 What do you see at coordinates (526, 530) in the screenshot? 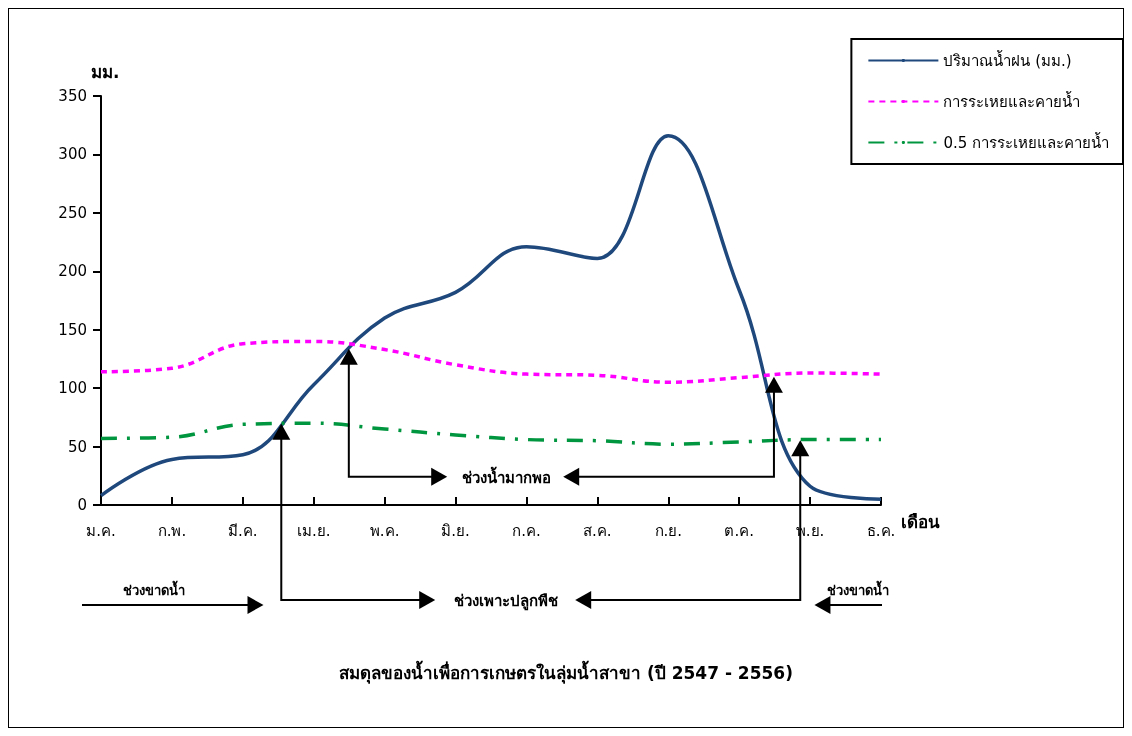
I see `x-tick-label: ก.ค.` at bounding box center [526, 530].